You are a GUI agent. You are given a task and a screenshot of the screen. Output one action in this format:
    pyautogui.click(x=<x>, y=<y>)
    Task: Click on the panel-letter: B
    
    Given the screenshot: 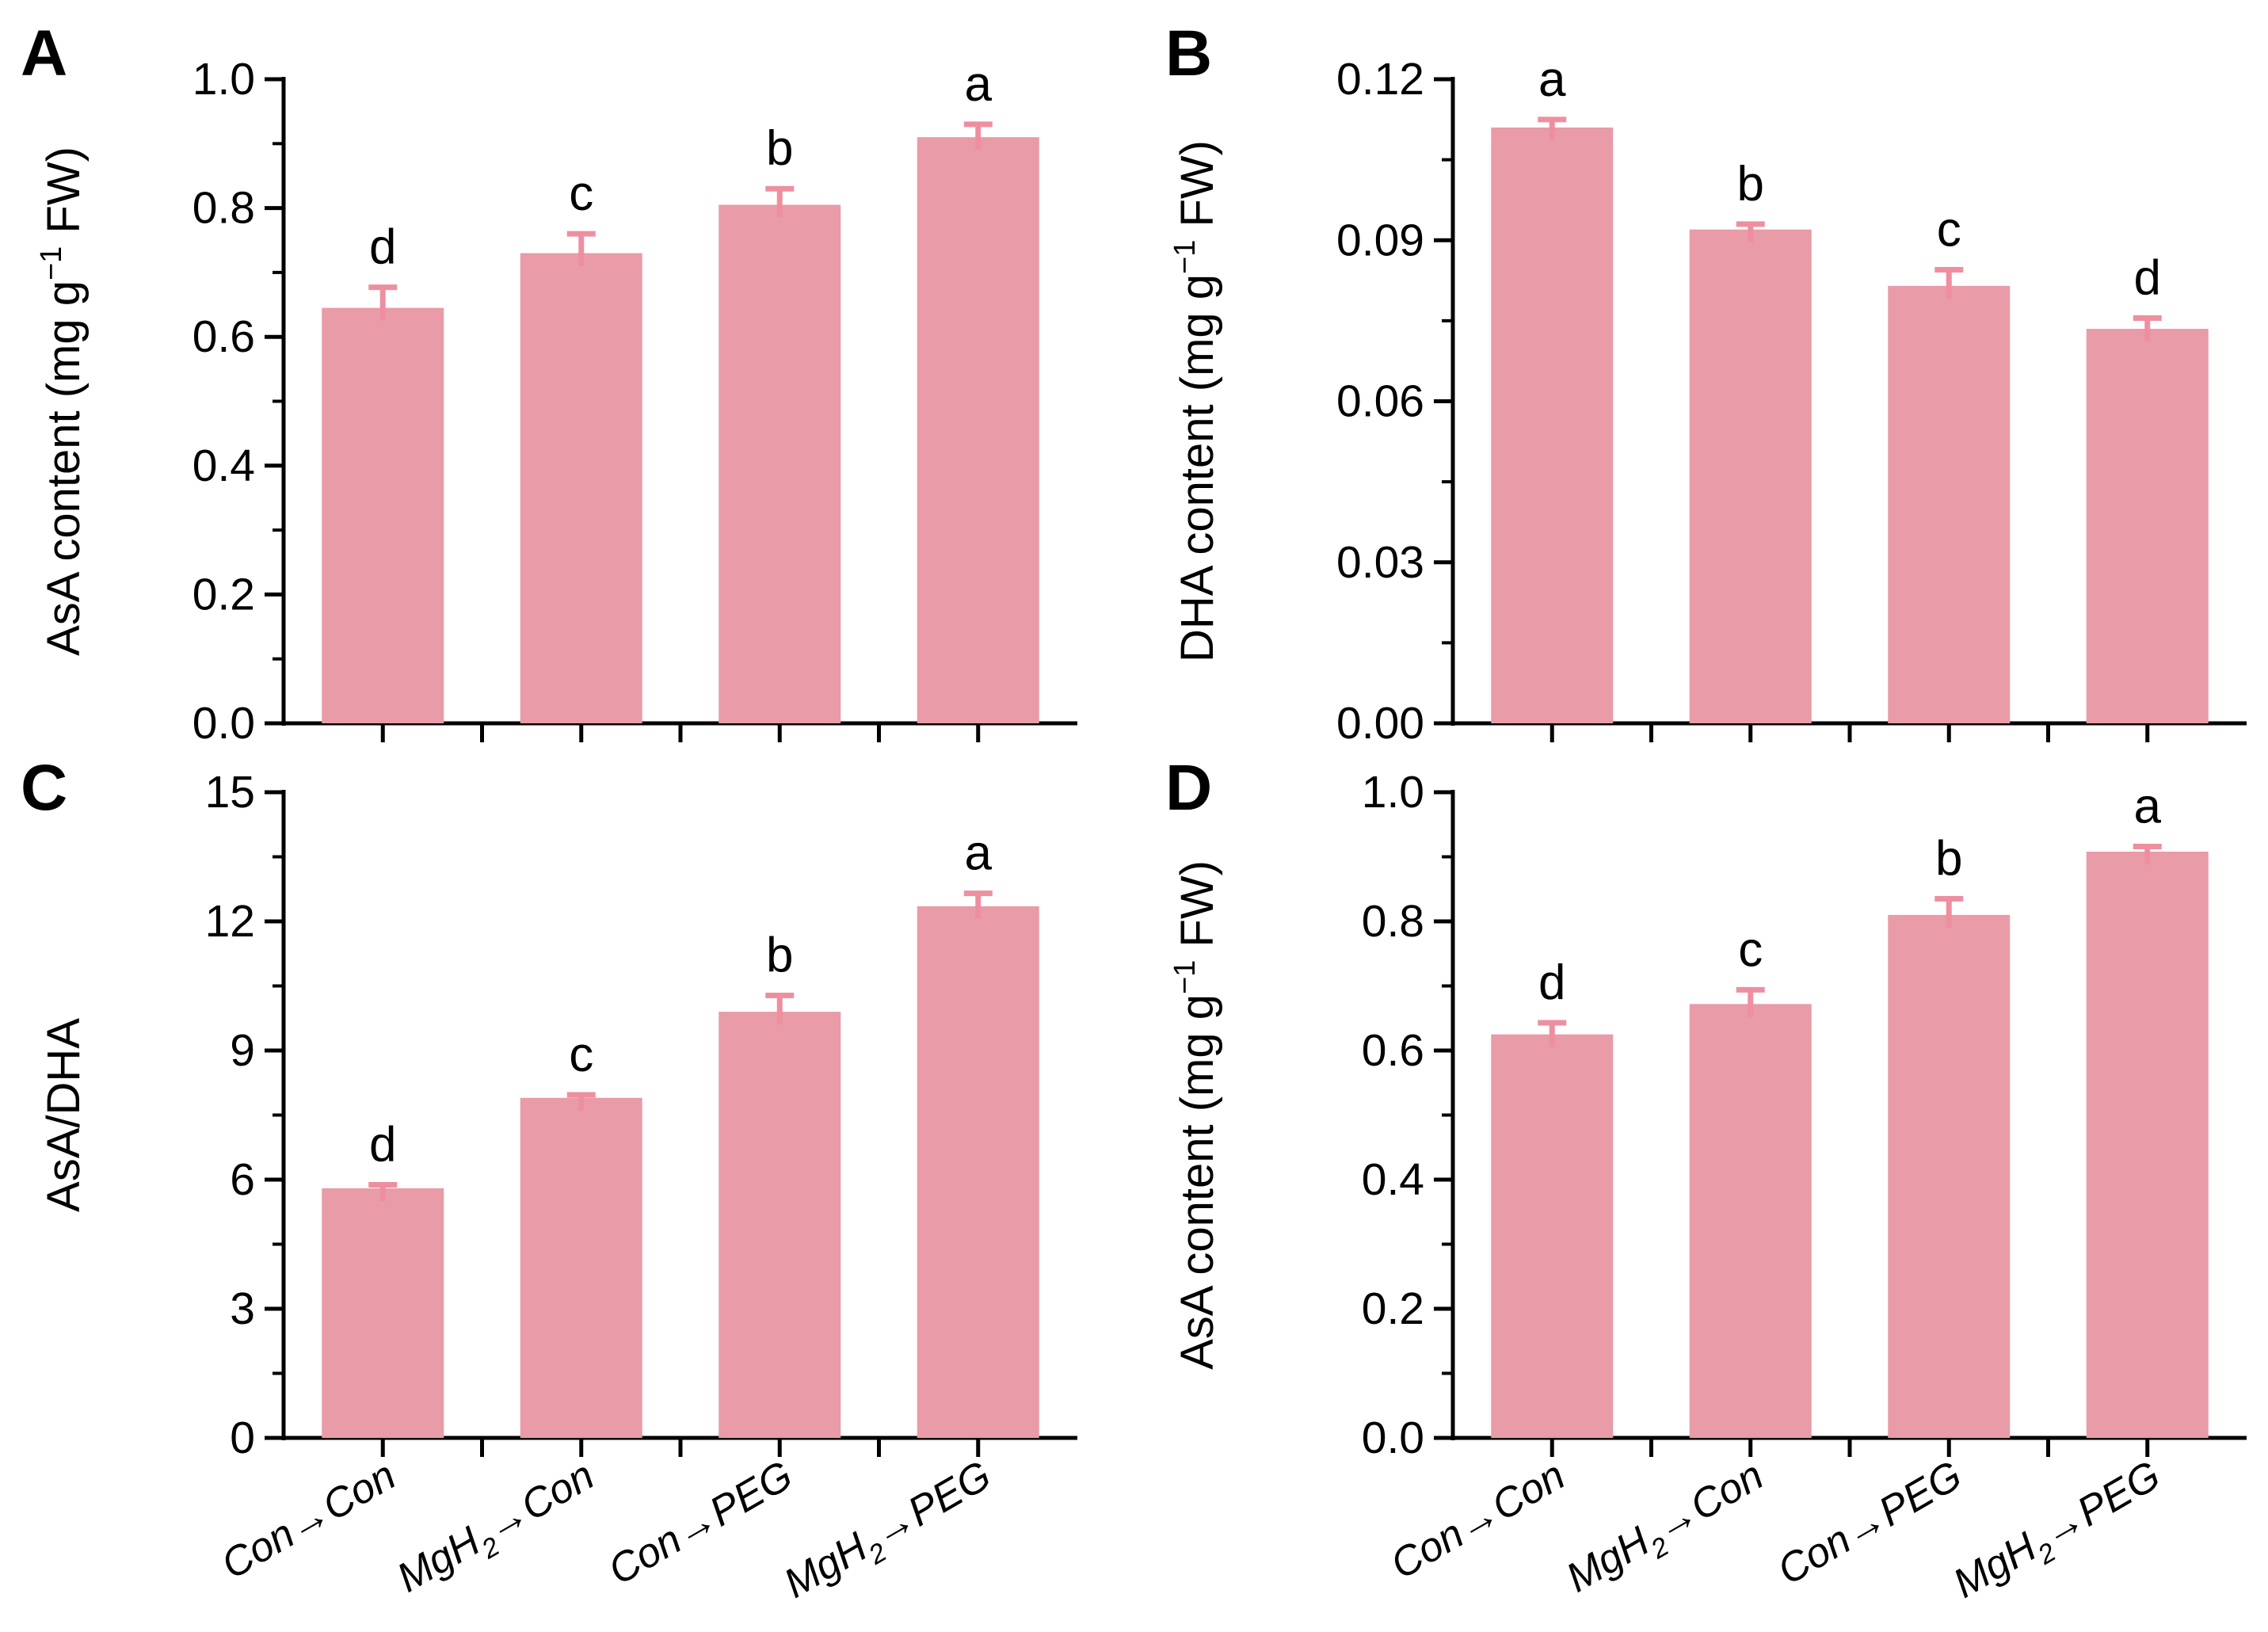 What is the action you would take?
    pyautogui.click(x=1188, y=53)
    